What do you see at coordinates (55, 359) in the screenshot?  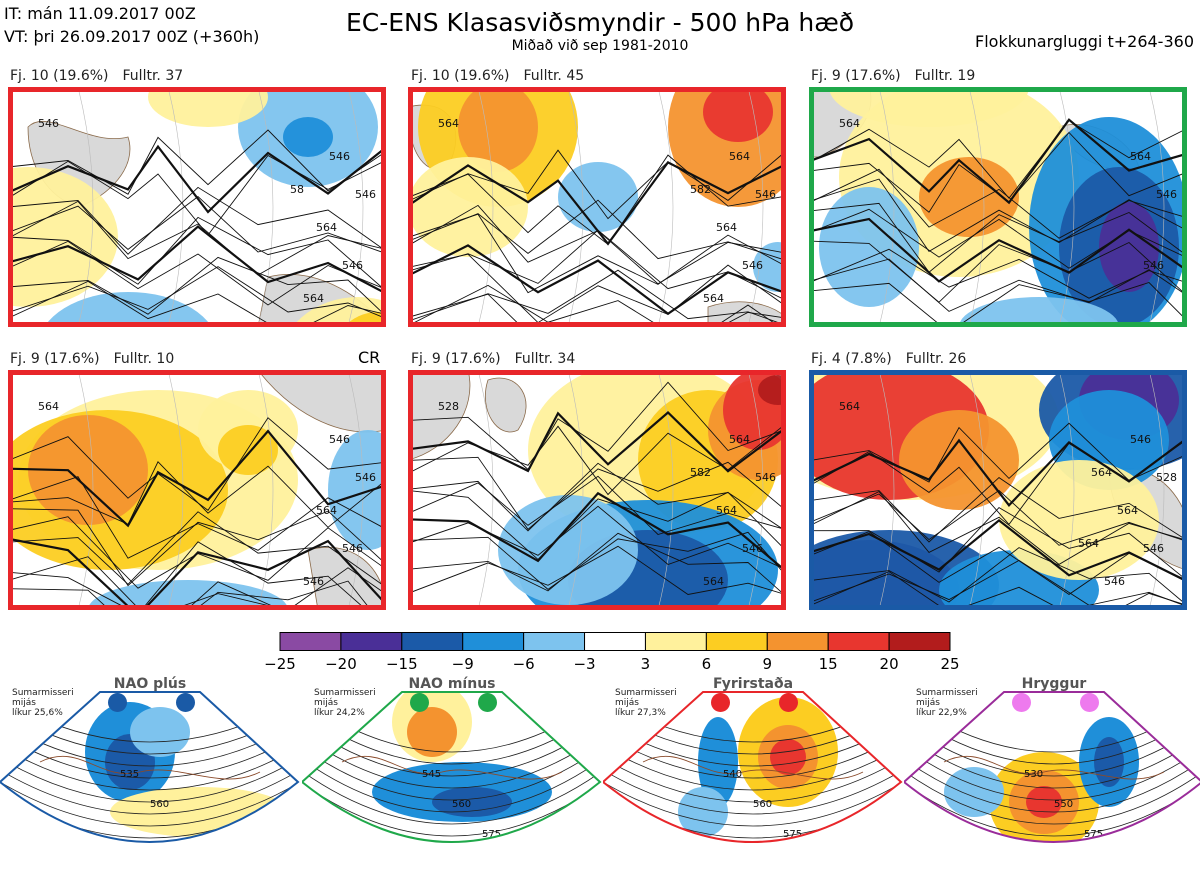 I see `panel-4-fj: Fj. 9 (17.6%)` at bounding box center [55, 359].